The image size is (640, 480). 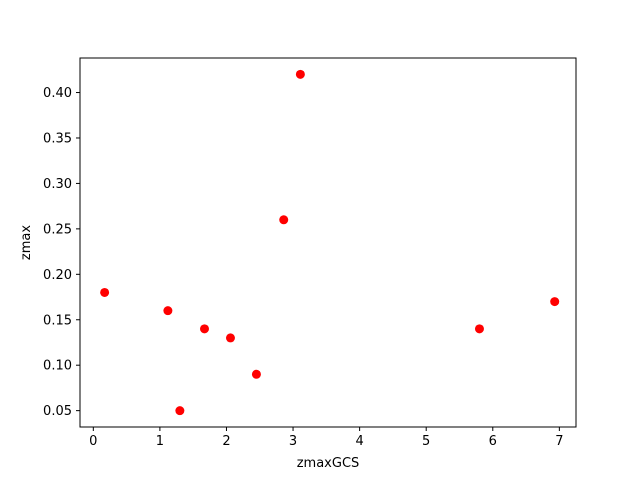 I want to click on x-tick-label: 1, so click(x=160, y=441).